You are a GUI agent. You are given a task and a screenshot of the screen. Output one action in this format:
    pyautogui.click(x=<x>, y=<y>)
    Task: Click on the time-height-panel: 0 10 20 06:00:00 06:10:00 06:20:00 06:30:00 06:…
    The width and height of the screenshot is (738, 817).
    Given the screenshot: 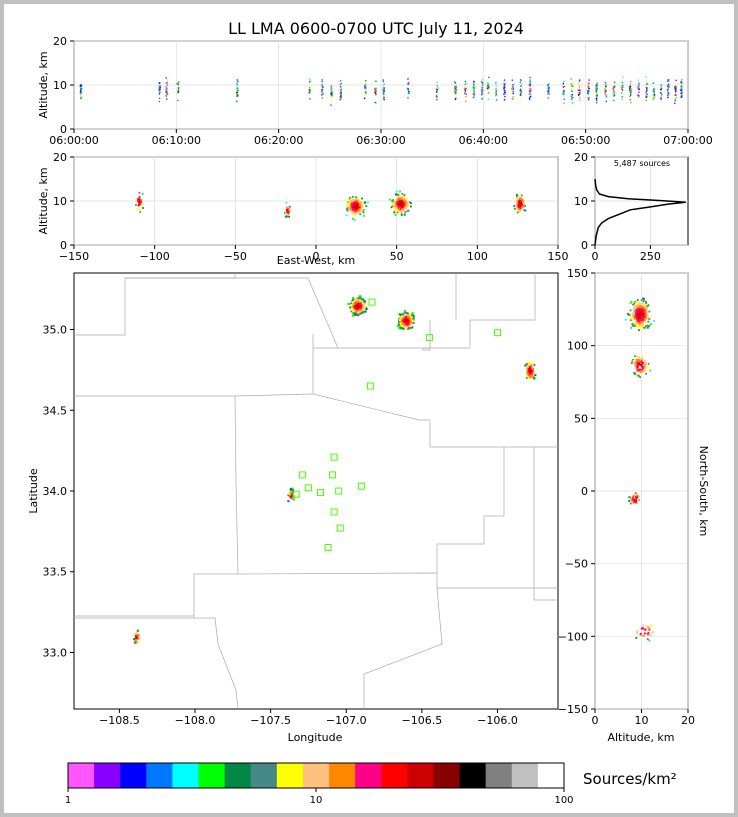 What is the action you would take?
    pyautogui.click(x=375, y=91)
    